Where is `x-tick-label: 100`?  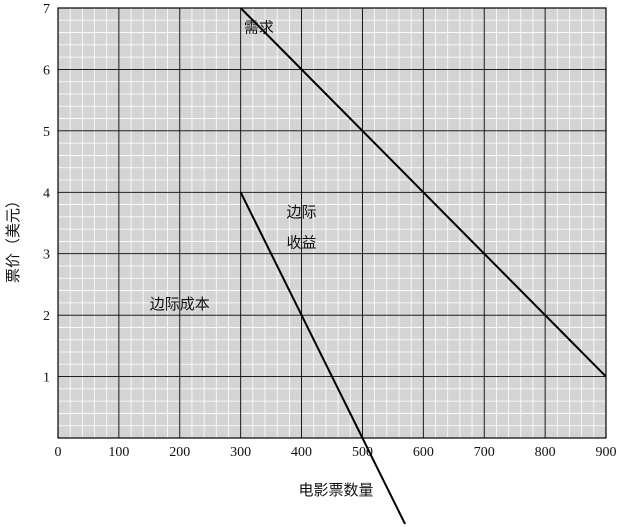 x-tick-label: 100 is located at coordinates (118, 452).